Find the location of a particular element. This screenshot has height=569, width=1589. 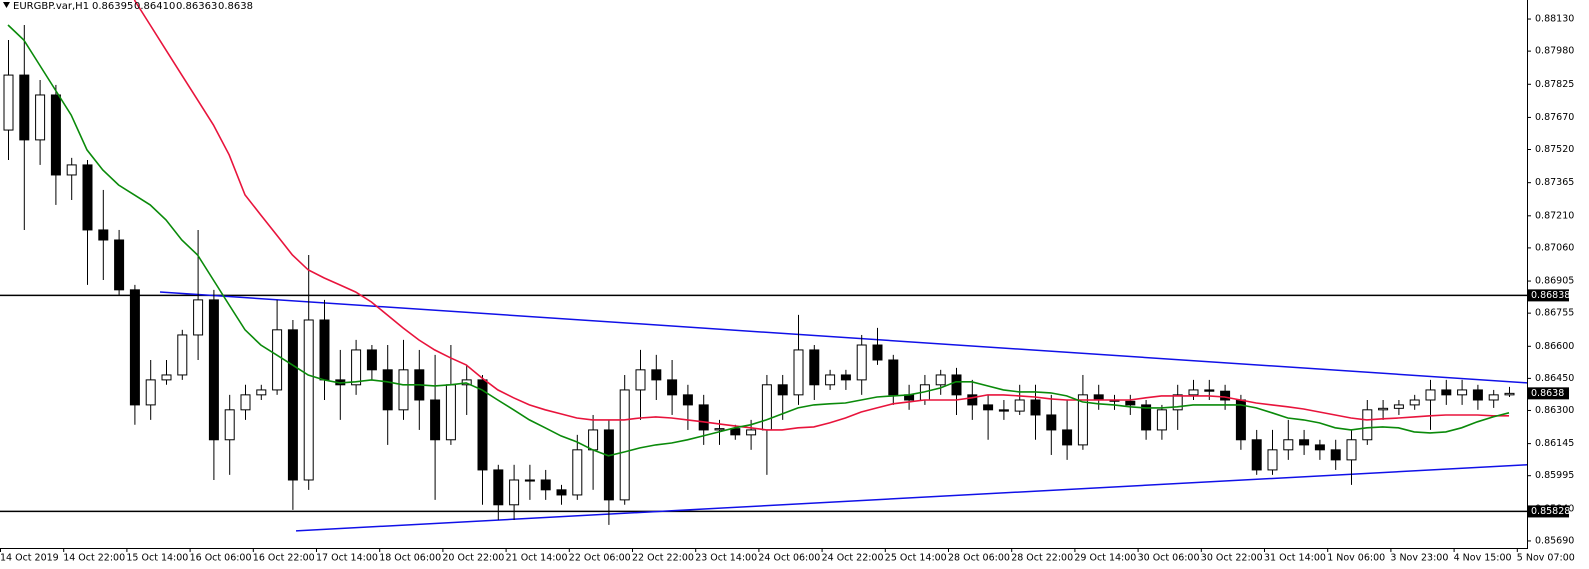

price-box-label: 0.86838 is located at coordinates (1550, 295).